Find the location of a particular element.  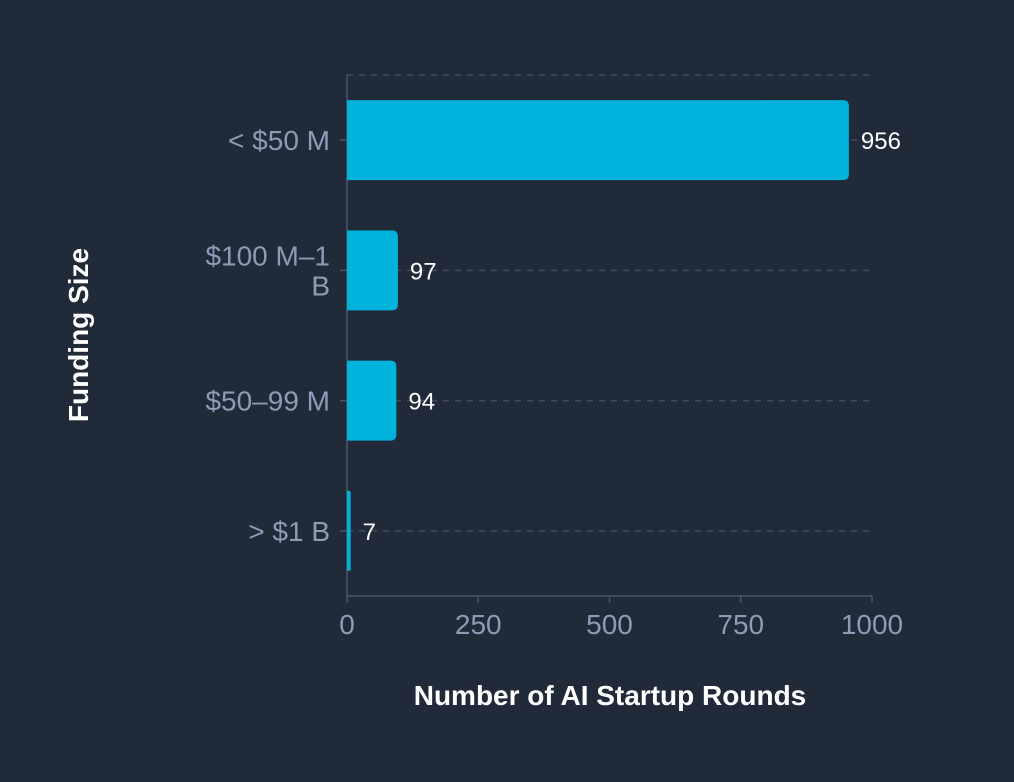

x-axis-title: Number of AI Startup Rounds is located at coordinates (610, 695).